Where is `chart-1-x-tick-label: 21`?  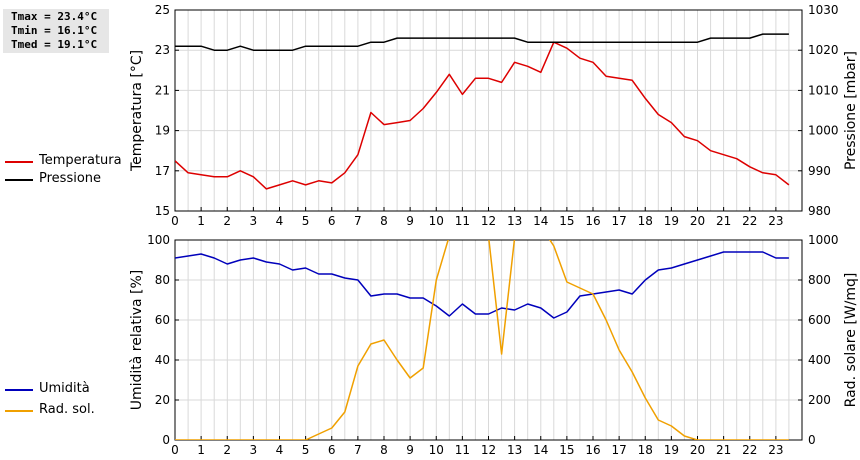 chart-1-x-tick-label: 21 is located at coordinates (723, 221).